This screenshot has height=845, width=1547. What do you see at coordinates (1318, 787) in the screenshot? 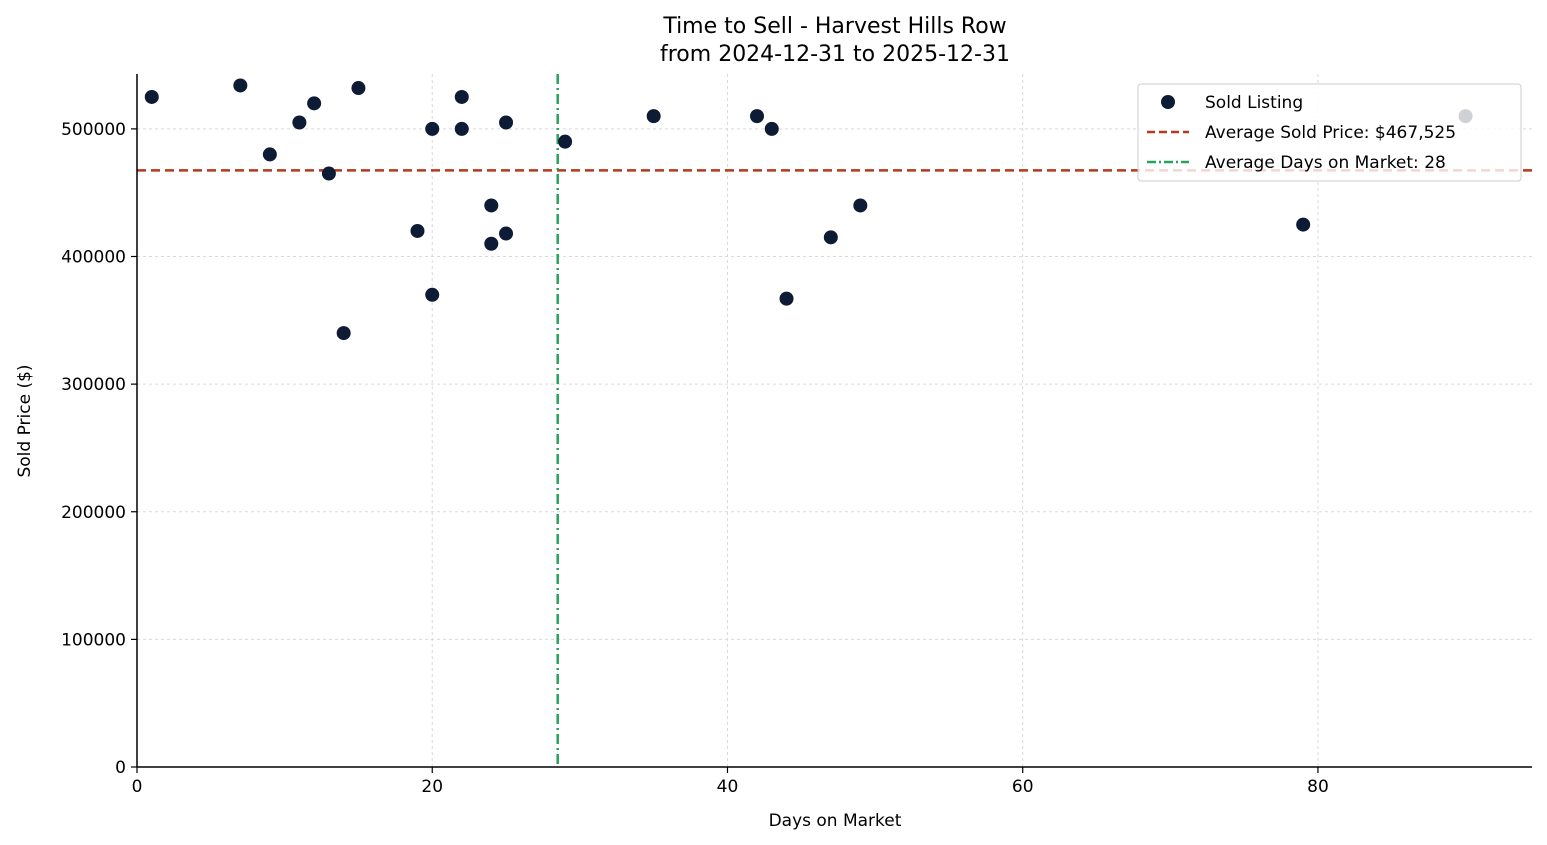
I see `x-tick-label: 80` at bounding box center [1318, 787].